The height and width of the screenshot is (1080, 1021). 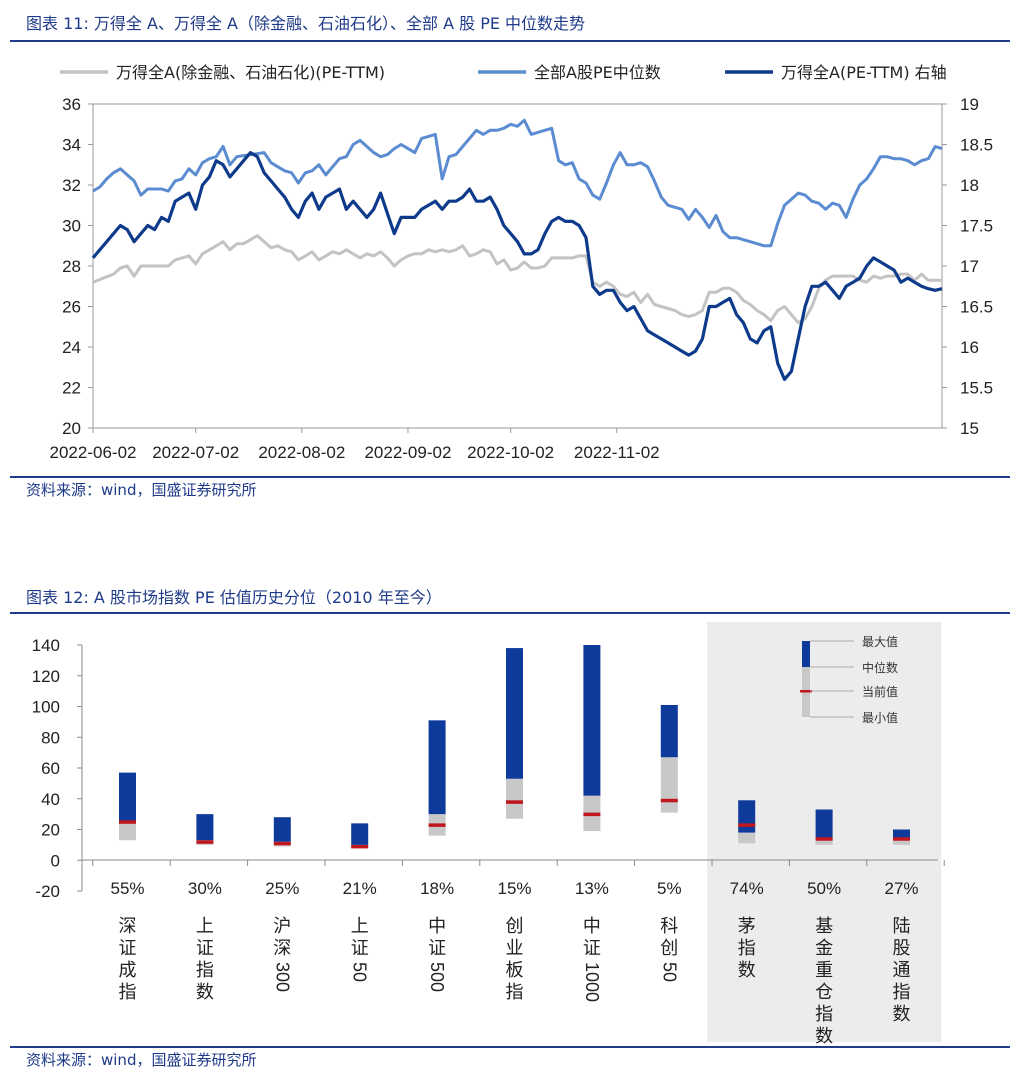 I want to click on chart1-bottom-rule, so click(x=510, y=477).